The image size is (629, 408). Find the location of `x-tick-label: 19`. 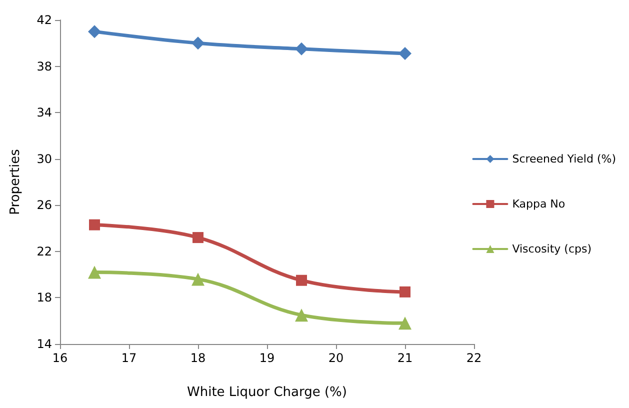

x-tick-label: 19 is located at coordinates (267, 358).